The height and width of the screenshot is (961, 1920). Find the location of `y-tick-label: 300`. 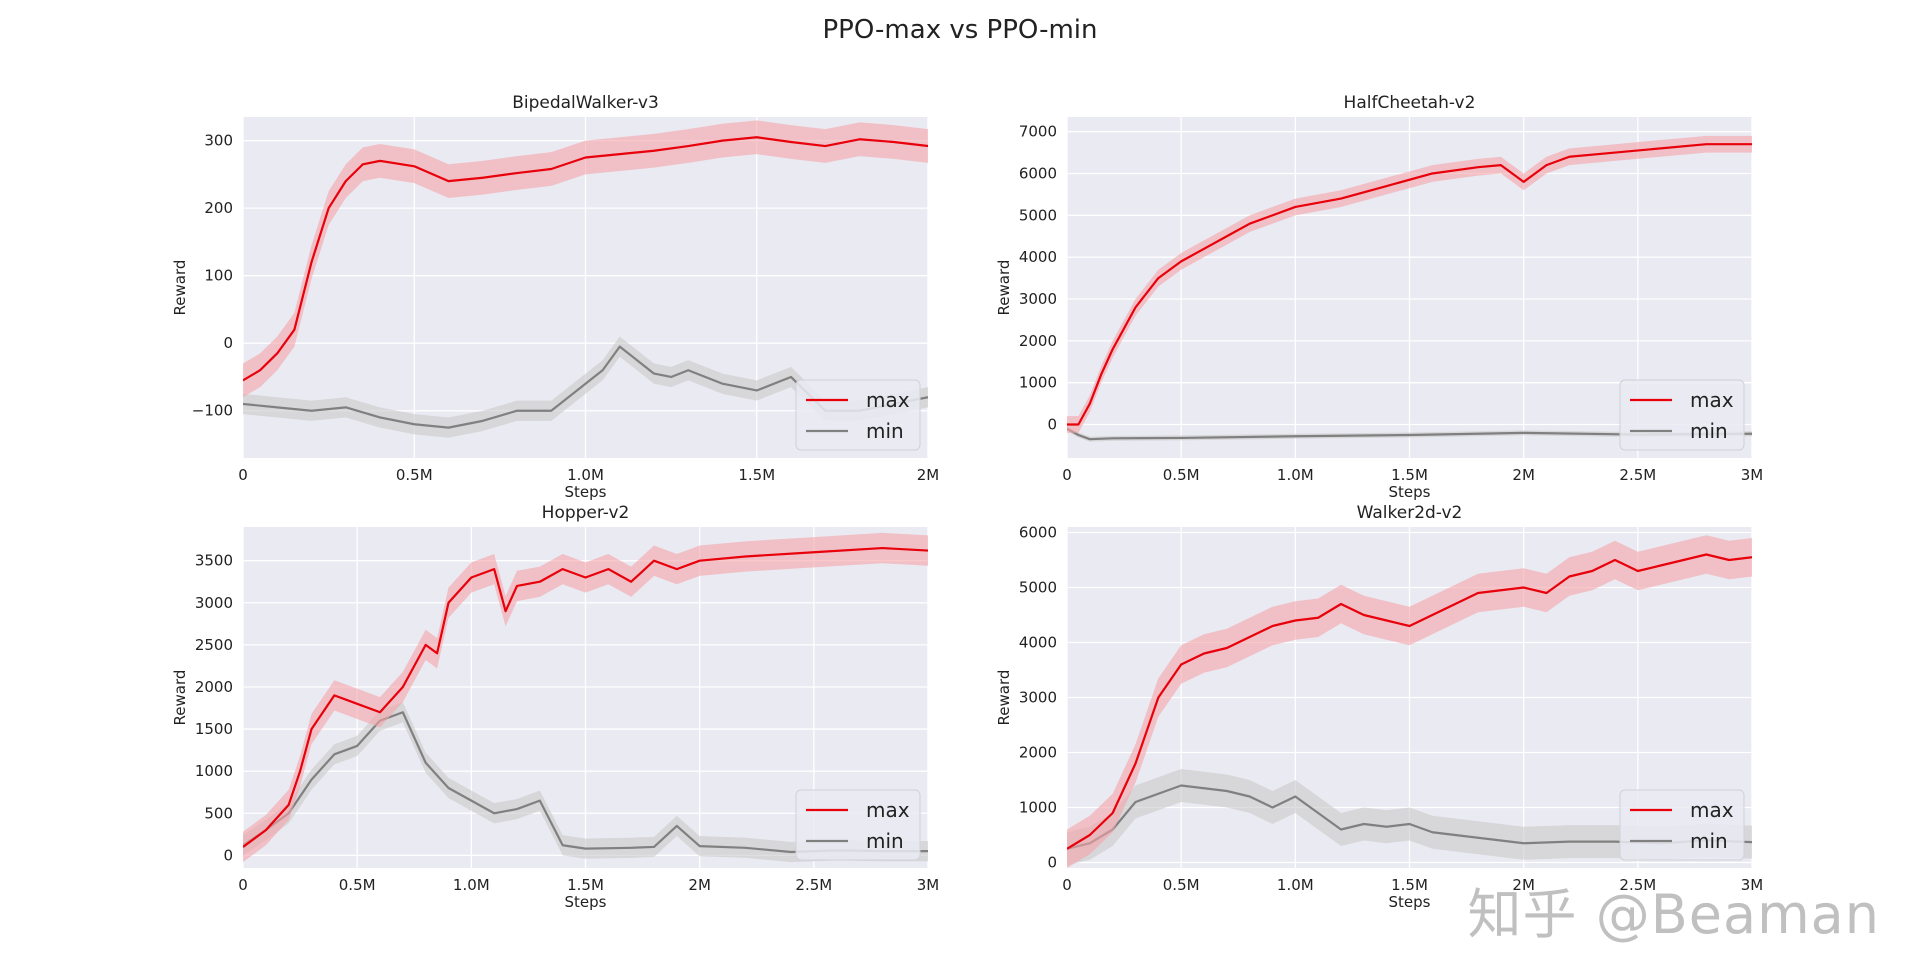

y-tick-label: 300 is located at coordinates (218, 141).